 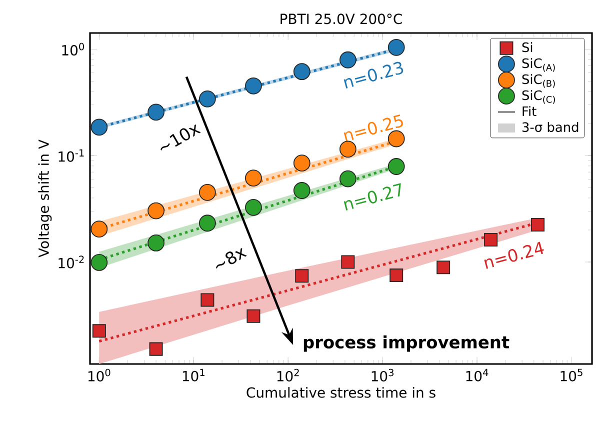 I want to click on x-tick-label: 10$^{0}$, so click(x=99, y=375).